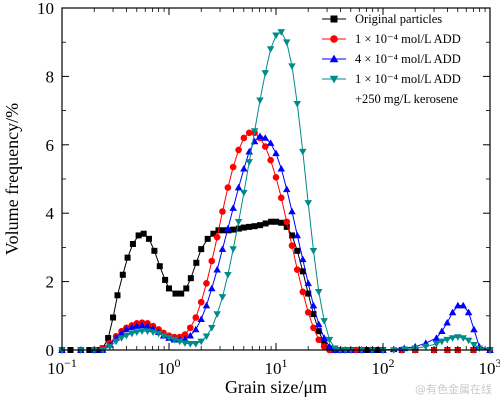 The width and height of the screenshot is (500, 401). I want to click on x-tick-label: 10⁻¹, so click(62, 367).